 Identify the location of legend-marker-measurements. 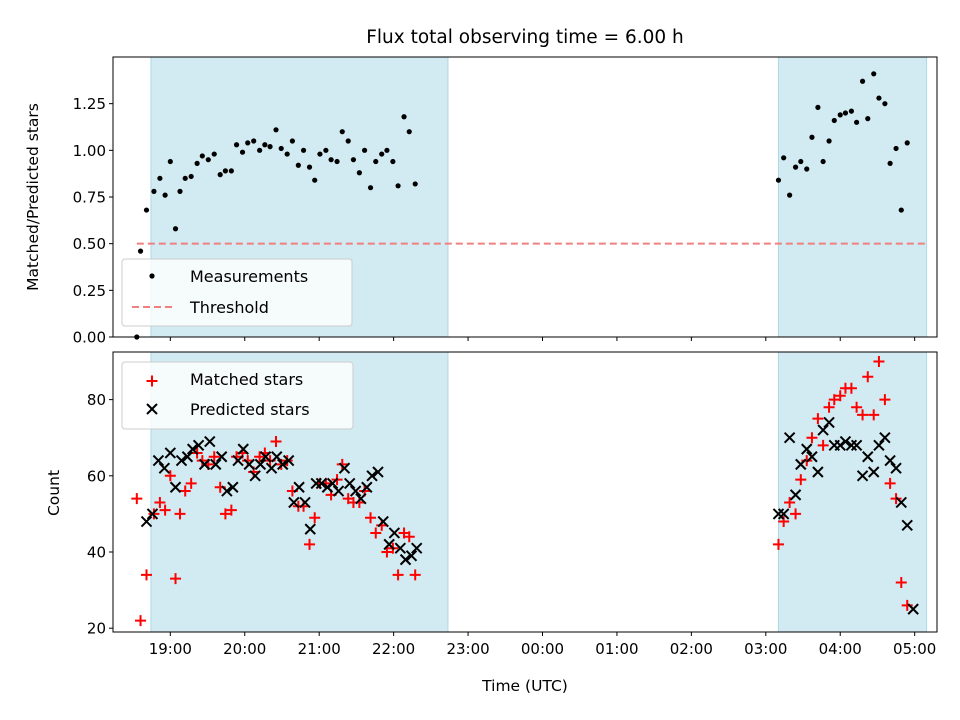
(152, 276).